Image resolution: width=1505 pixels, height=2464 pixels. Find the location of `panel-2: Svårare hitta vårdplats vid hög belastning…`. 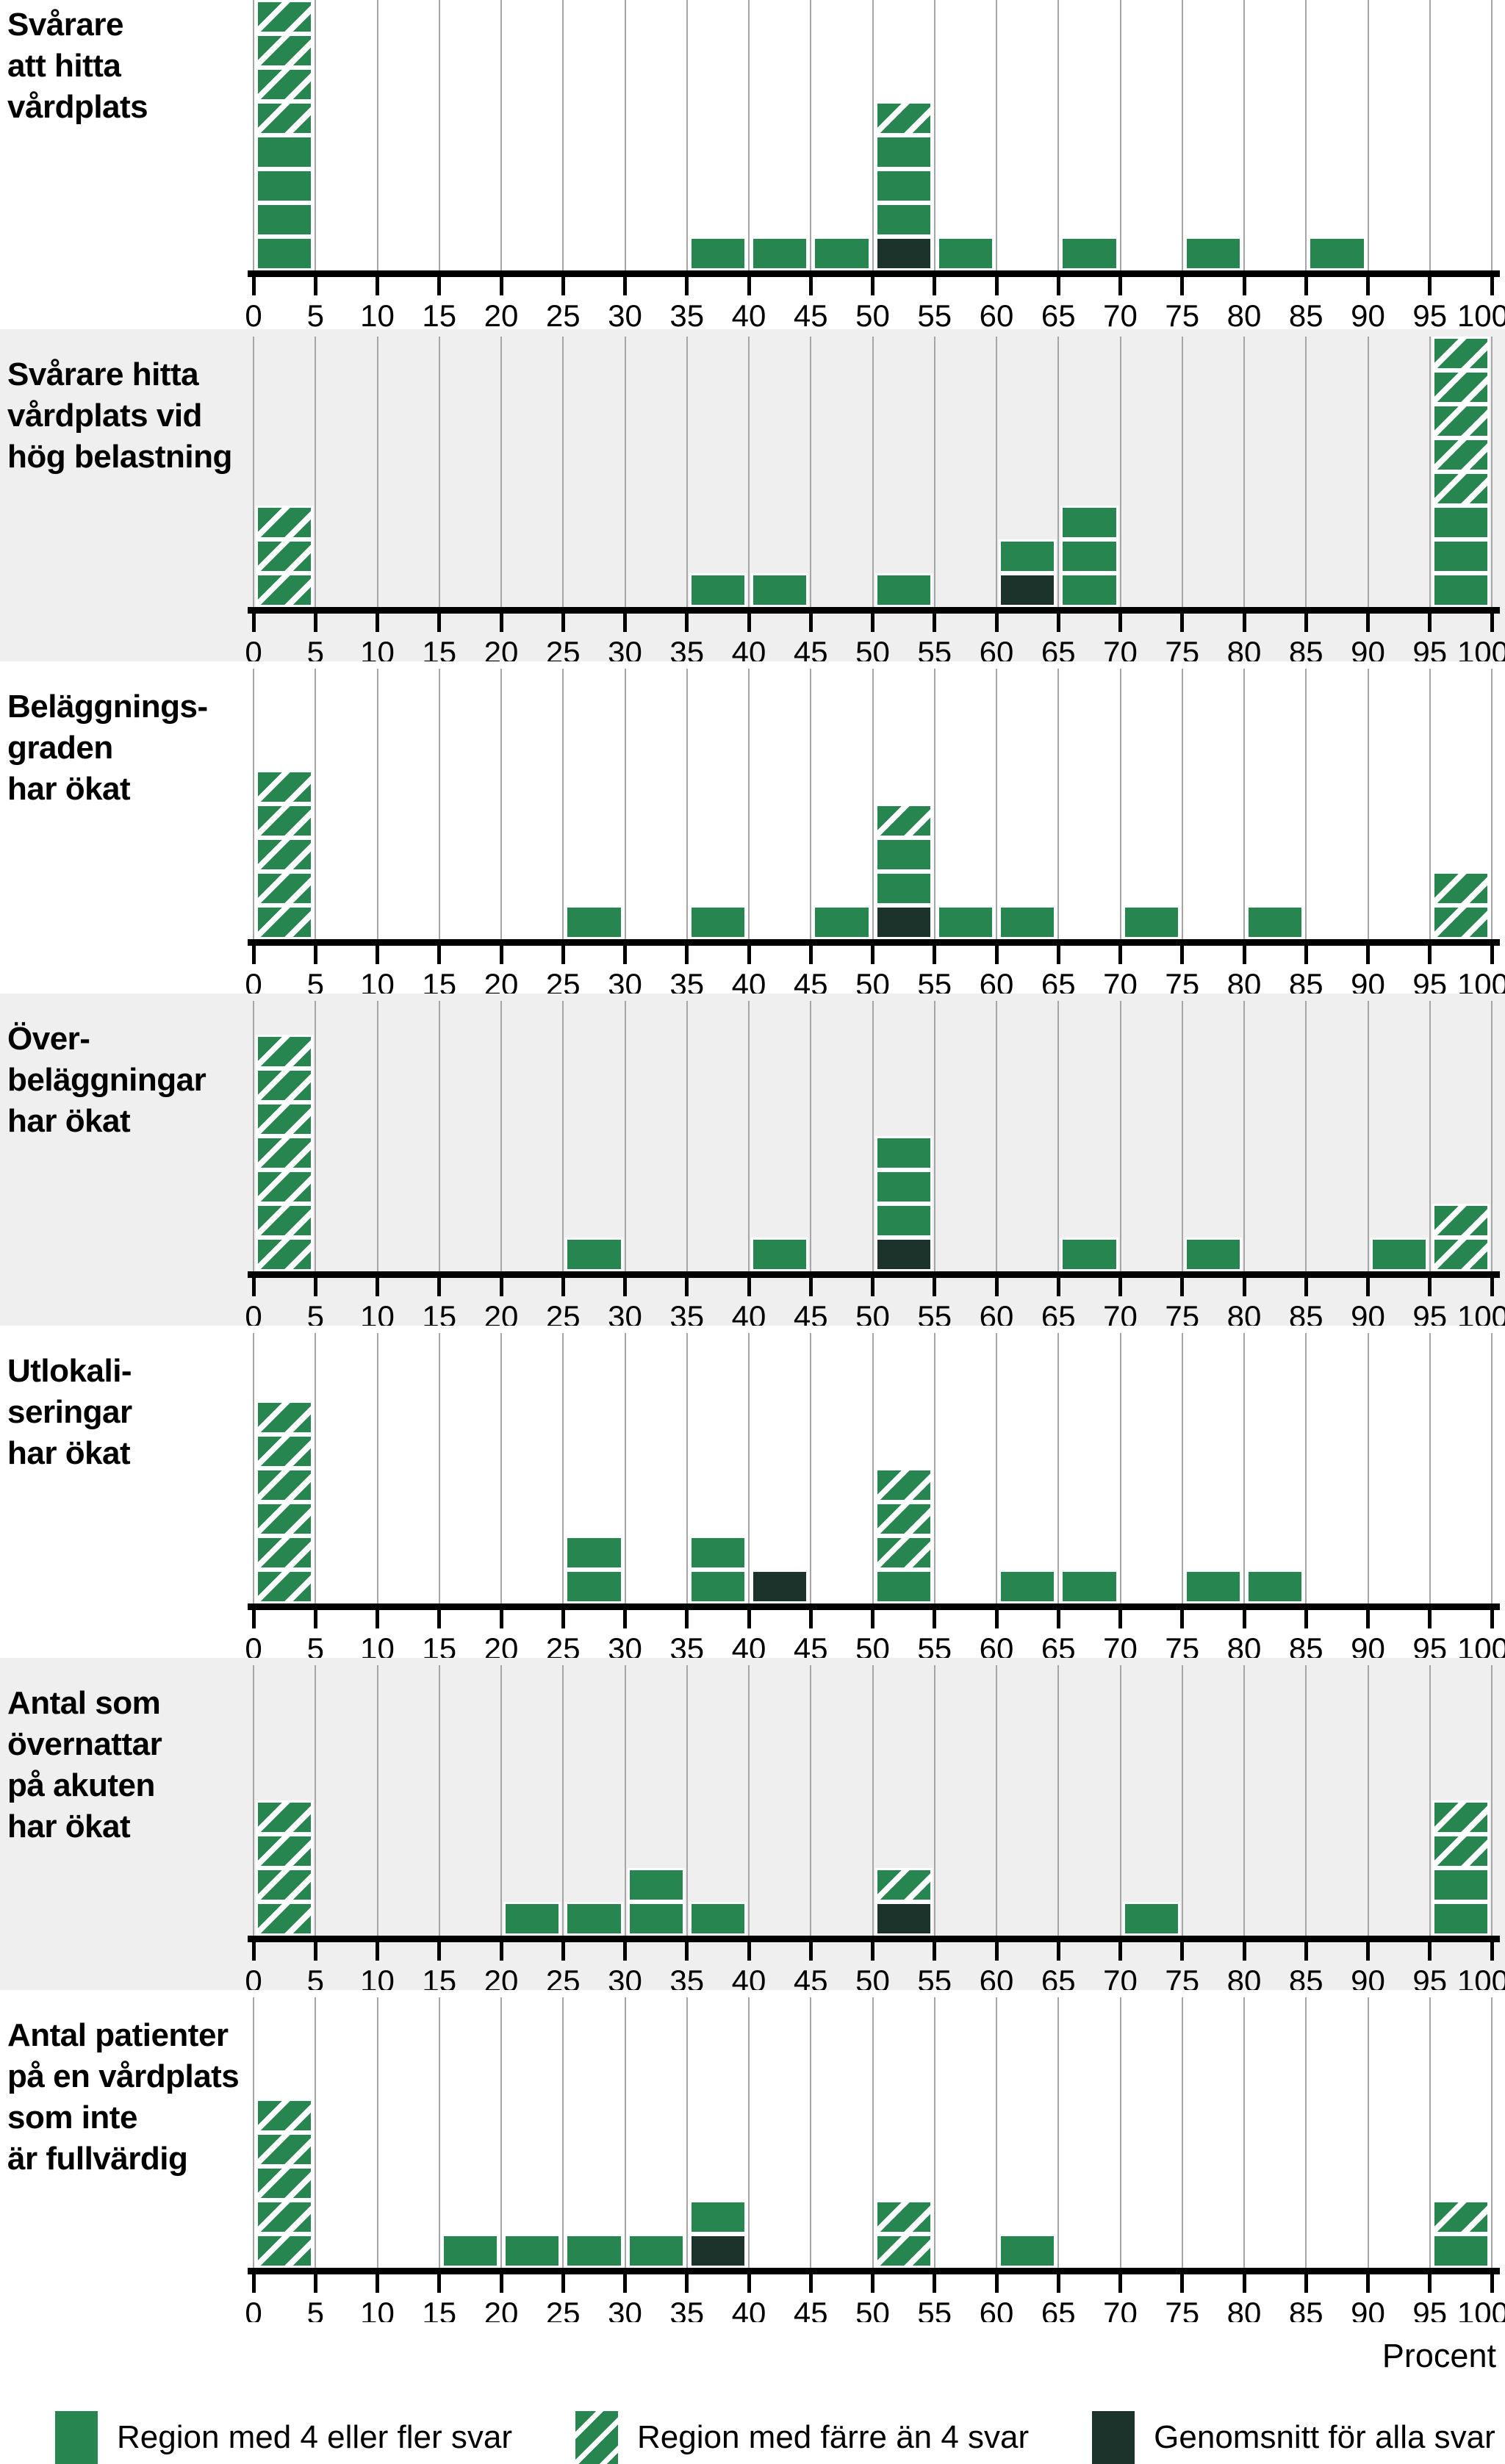

panel-2: Svårare hitta vårdplats vid hög belastning… is located at coordinates (752, 499).